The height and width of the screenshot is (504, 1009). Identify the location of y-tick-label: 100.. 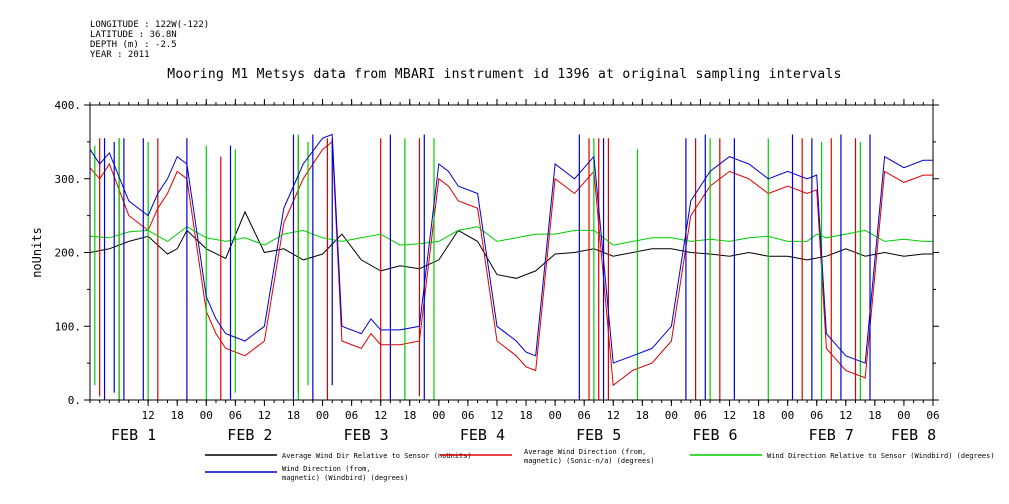
(68, 326).